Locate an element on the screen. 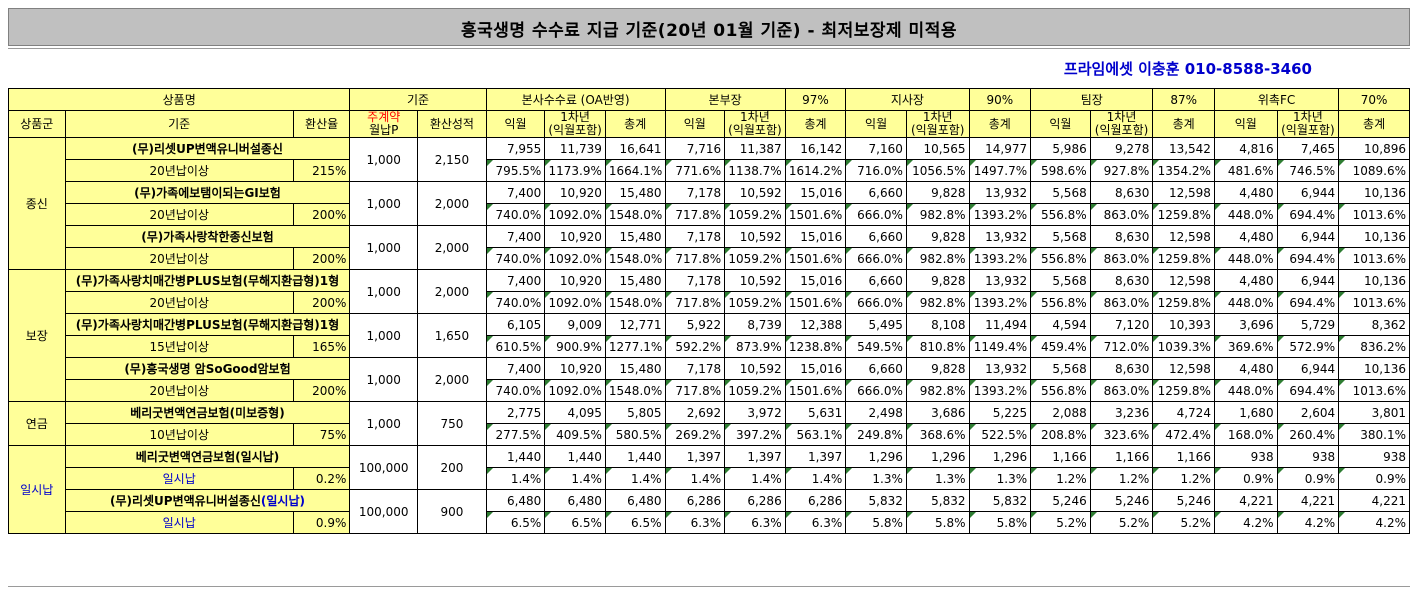 The height and width of the screenshot is (593, 1416). amount-cell: 6,944 is located at coordinates (1308, 236).